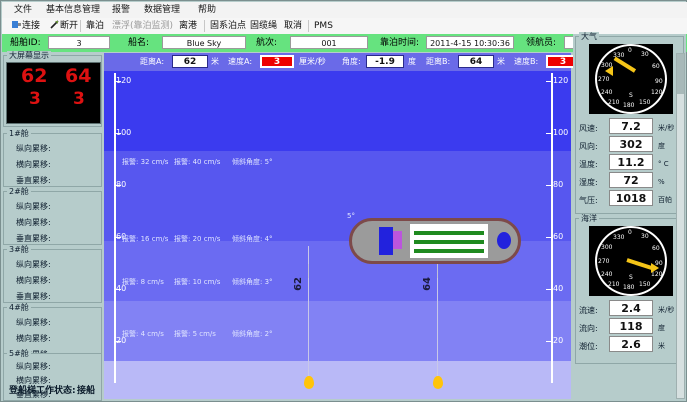 Image resolution: width=687 pixels, height=402 pixels. What do you see at coordinates (631, 162) in the screenshot?
I see `temperature-value: 11.2` at bounding box center [631, 162].